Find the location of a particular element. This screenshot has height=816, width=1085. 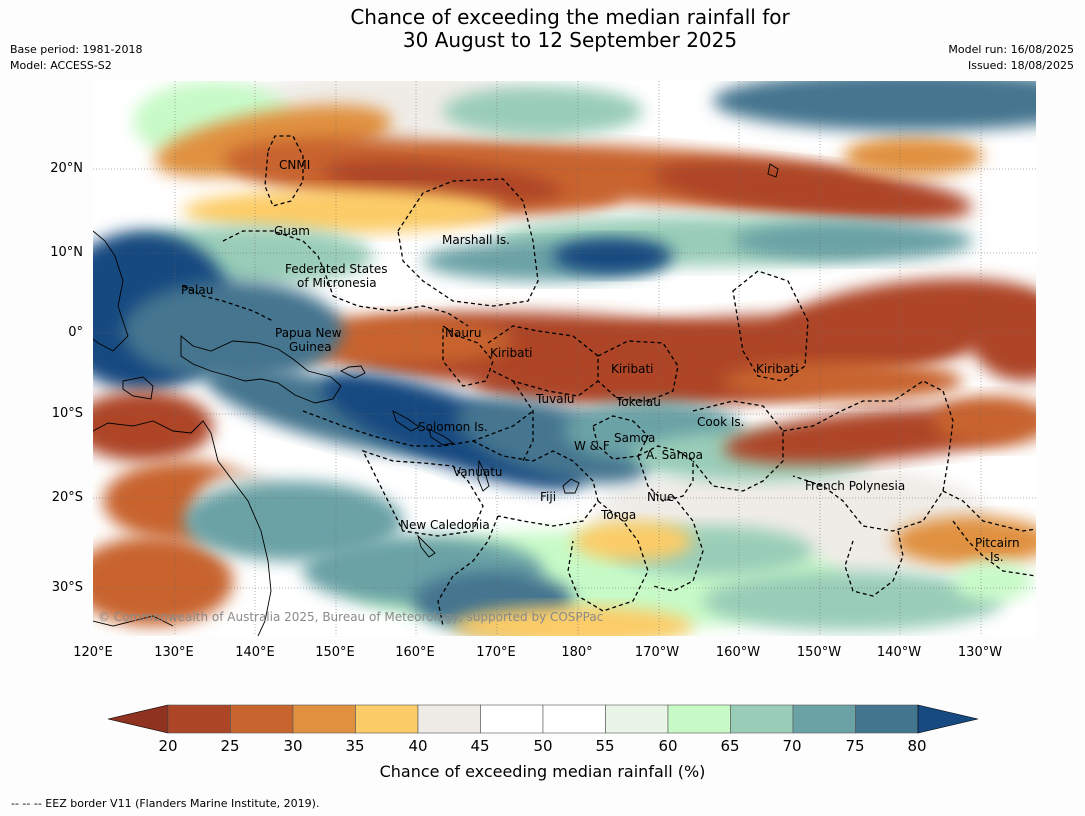

model-name: Model: ACCESS-S2 is located at coordinates (61, 65).